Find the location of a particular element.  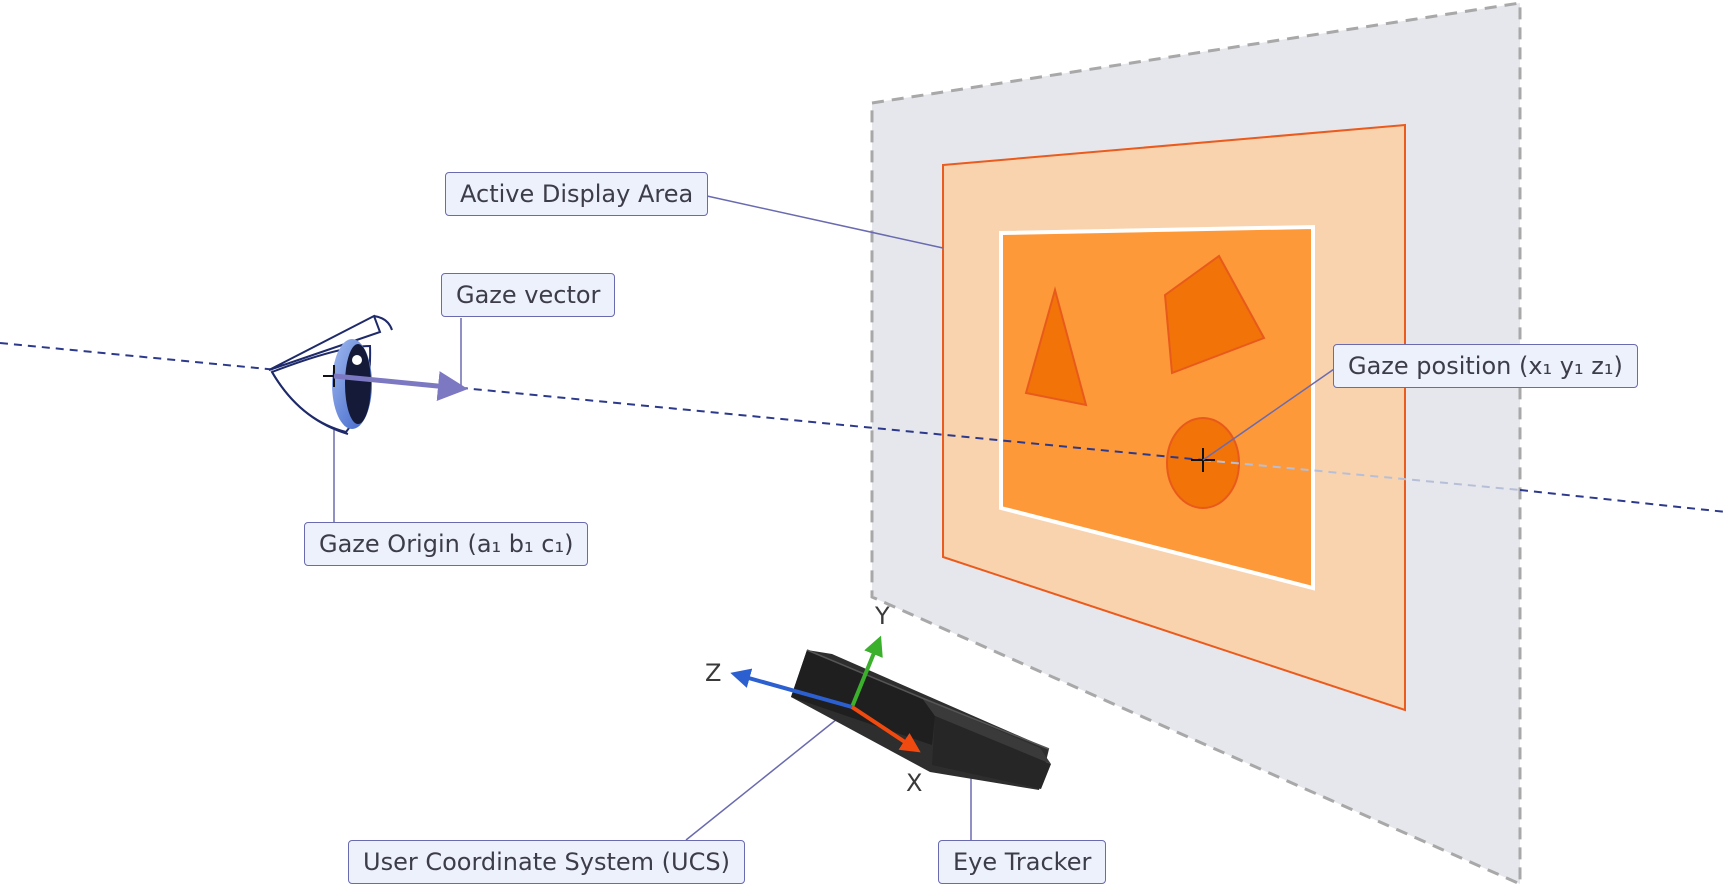

gaze-line-front is located at coordinates (602, 401).